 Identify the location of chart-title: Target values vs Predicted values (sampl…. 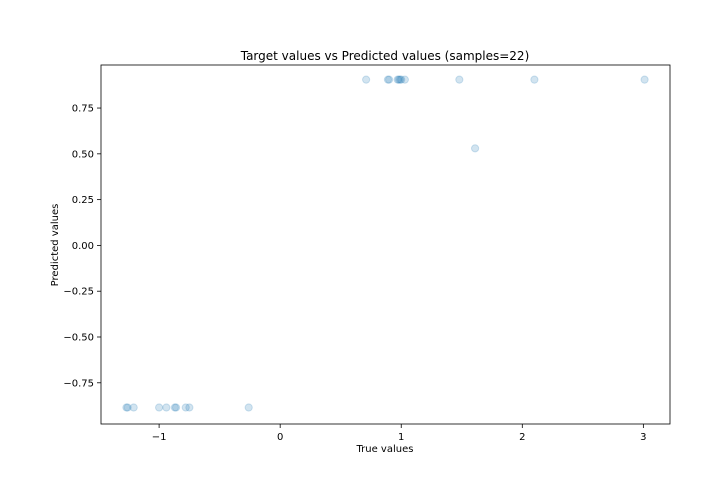
(385, 56).